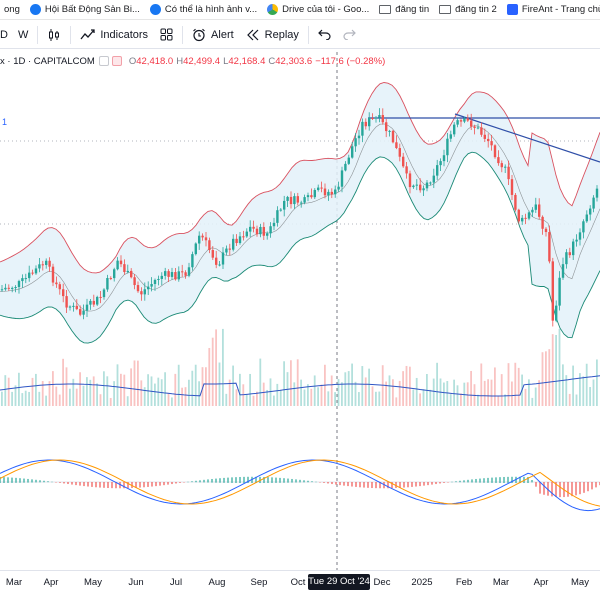 This screenshot has width=600, height=600. What do you see at coordinates (560, 9) in the screenshot?
I see `bookmark-label: FireAnt - Trang chủ` at bounding box center [560, 9].